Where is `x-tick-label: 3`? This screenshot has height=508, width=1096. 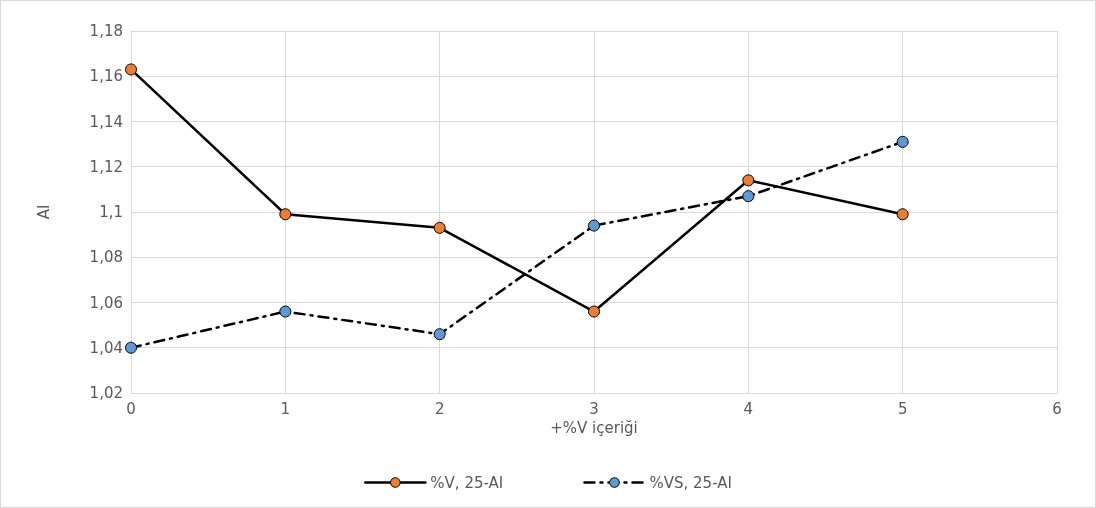 x-tick-label: 3 is located at coordinates (594, 408).